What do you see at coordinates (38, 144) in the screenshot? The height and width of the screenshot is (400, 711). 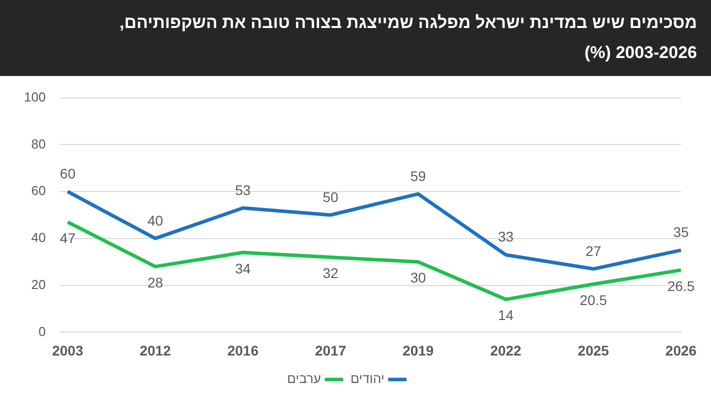 I see `y-tick-label: 80` at bounding box center [38, 144].